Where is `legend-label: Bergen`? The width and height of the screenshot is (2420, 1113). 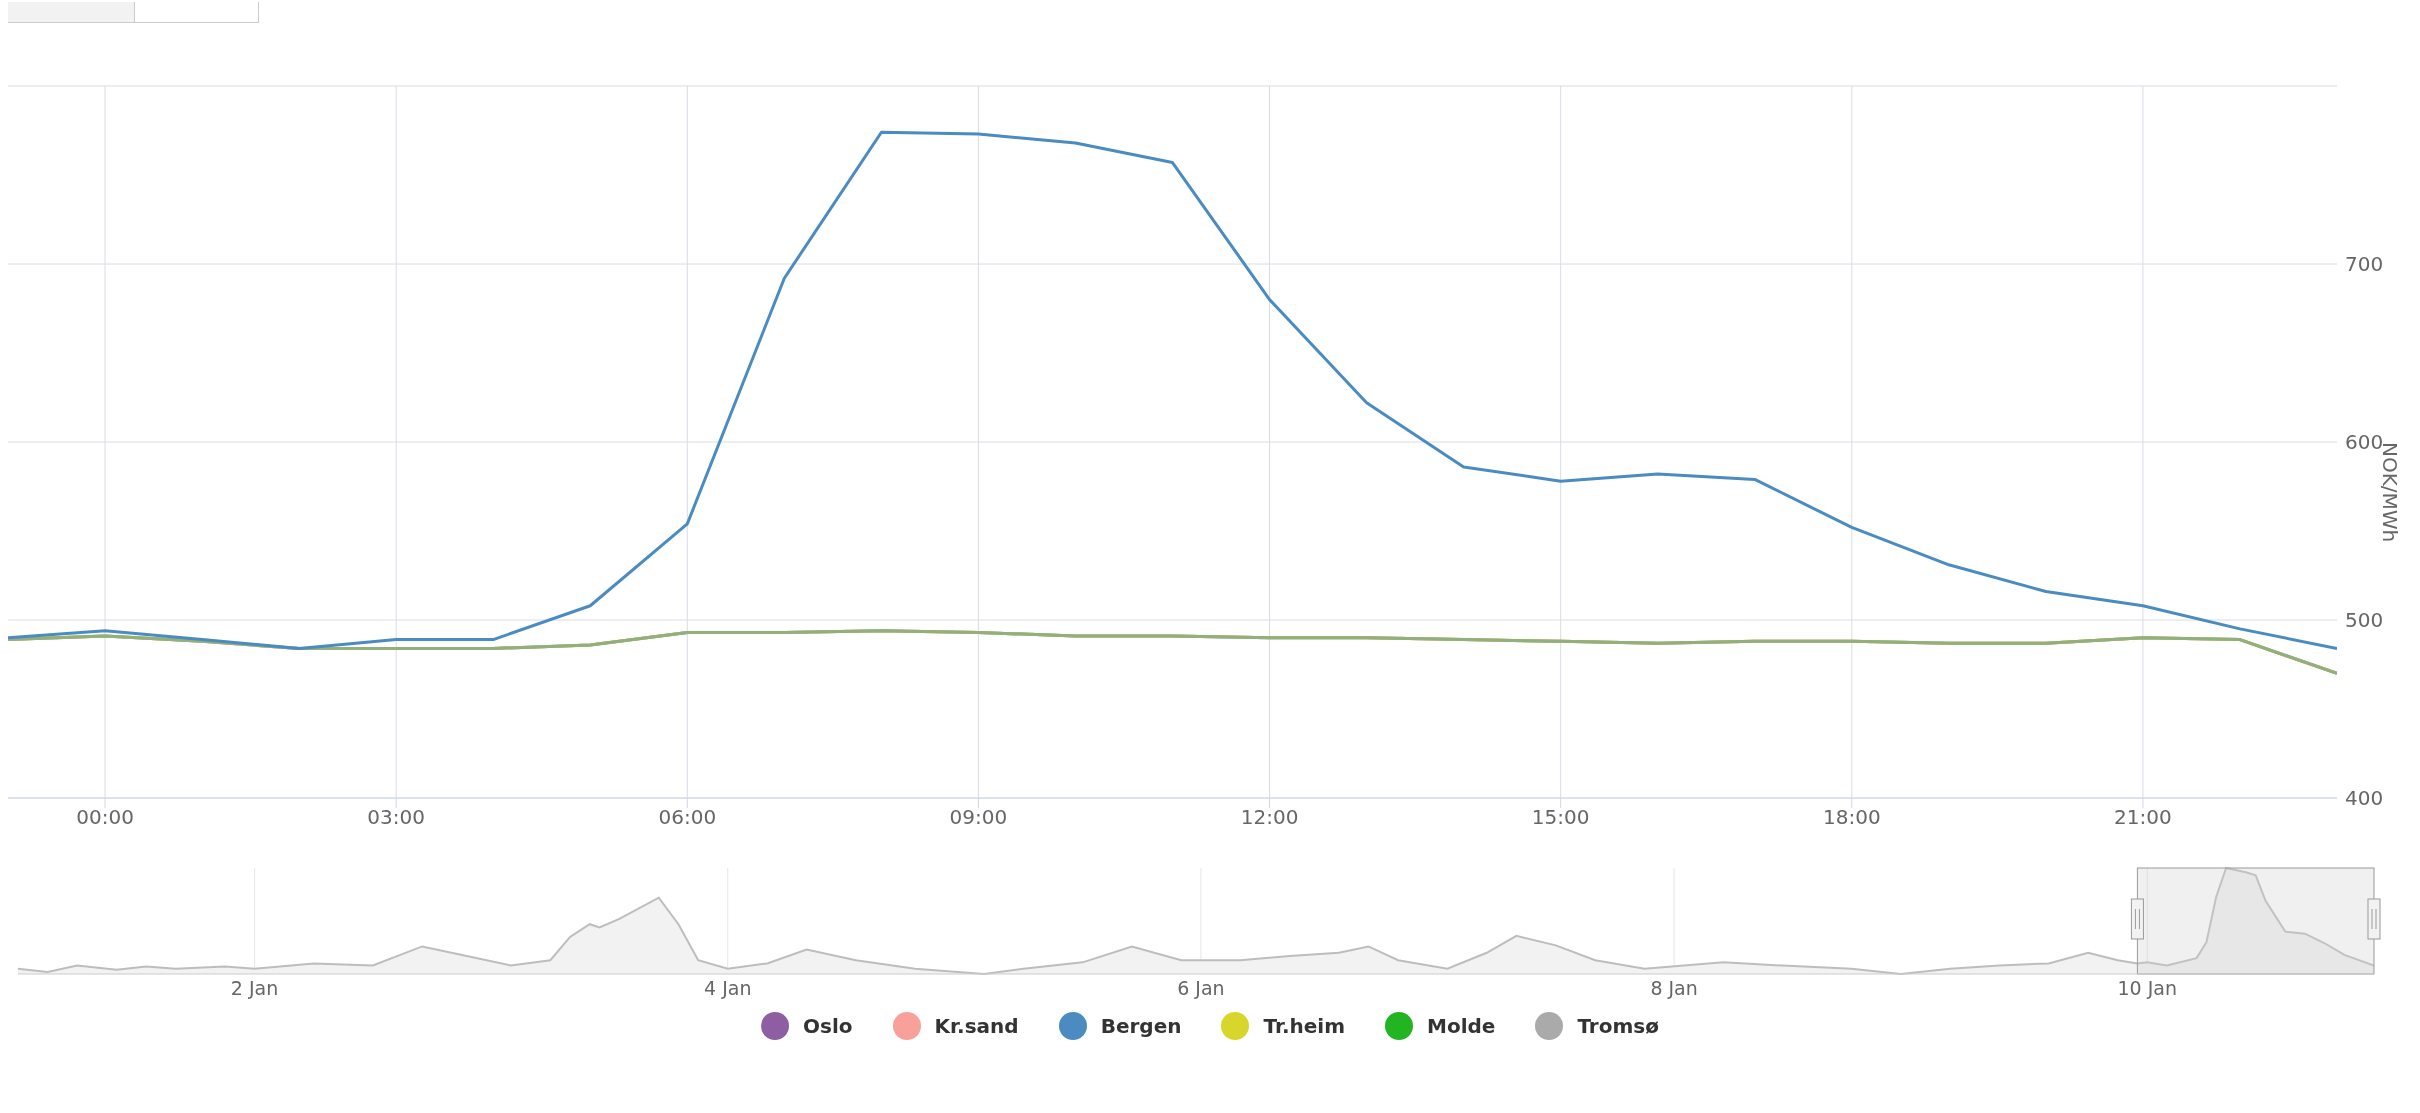 legend-label: Bergen is located at coordinates (1141, 1026).